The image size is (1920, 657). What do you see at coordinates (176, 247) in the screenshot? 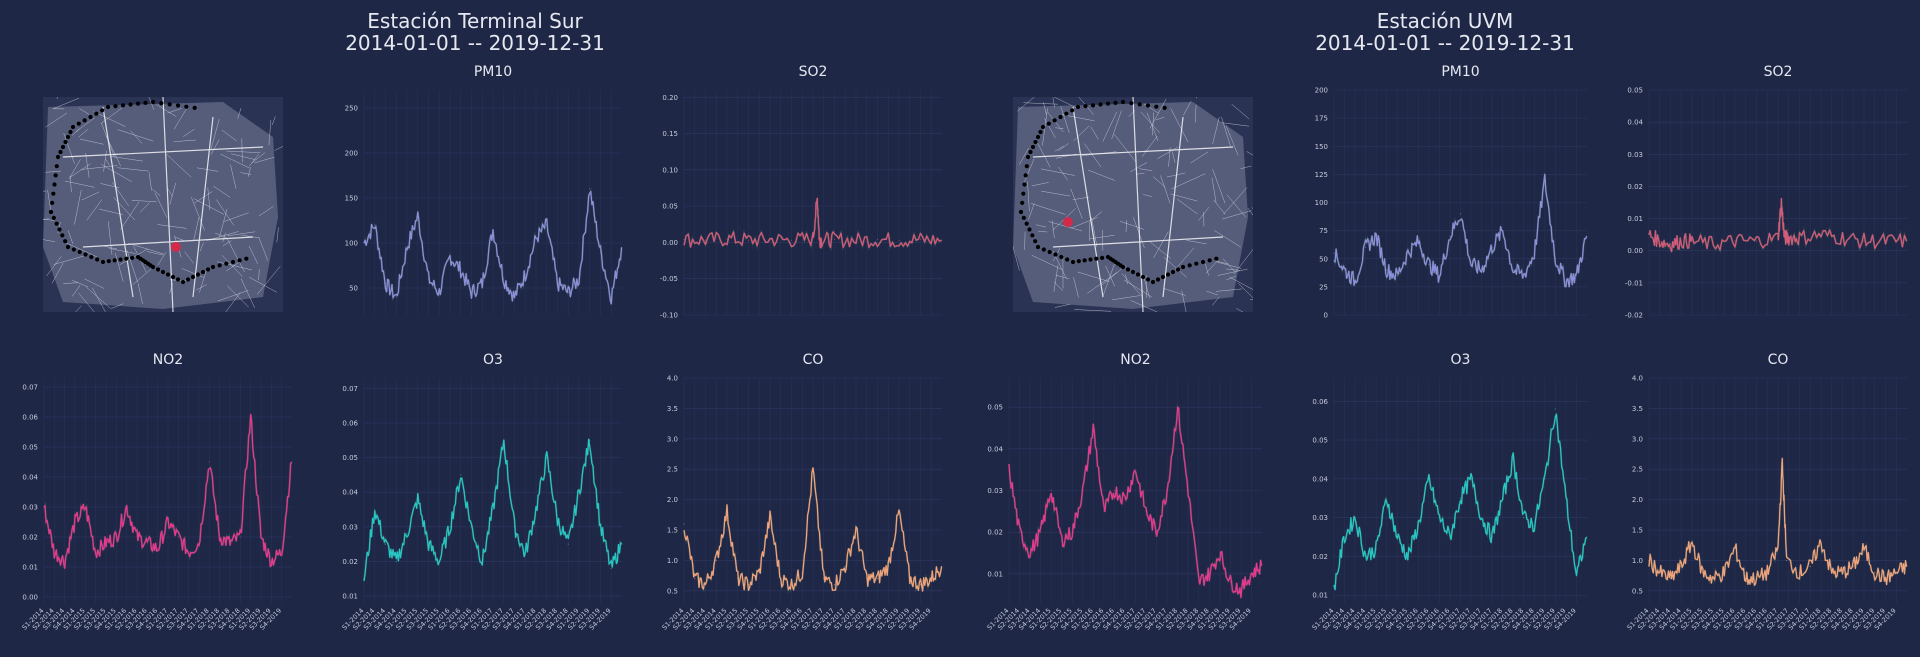
I see `station-marker` at bounding box center [176, 247].